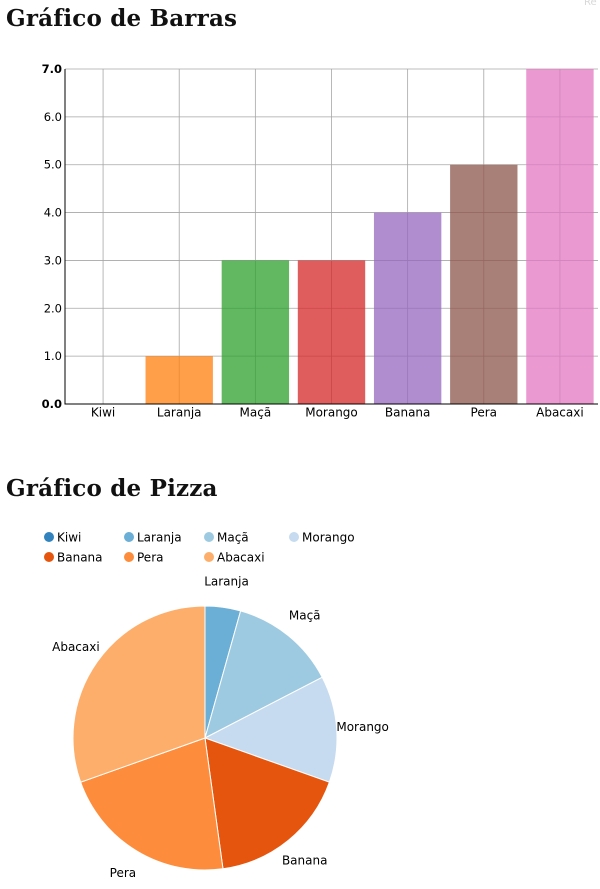 The width and height of the screenshot is (600, 889). I want to click on legend-label: Pera, so click(150, 558).